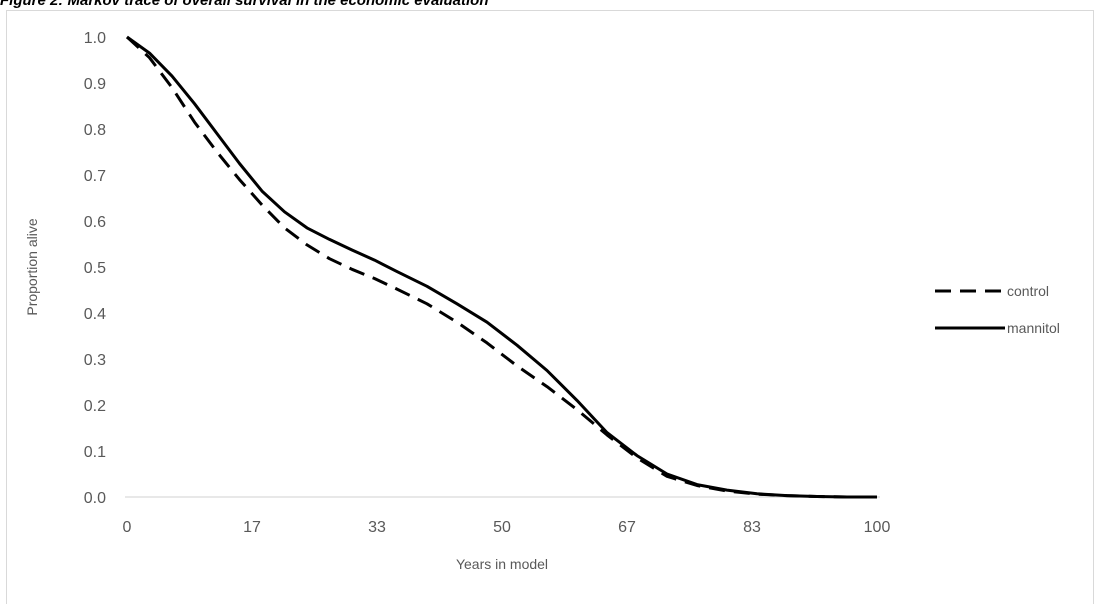 The width and height of the screenshot is (1095, 605). Describe the element at coordinates (1028, 291) in the screenshot. I see `legend-label-control: control` at that location.